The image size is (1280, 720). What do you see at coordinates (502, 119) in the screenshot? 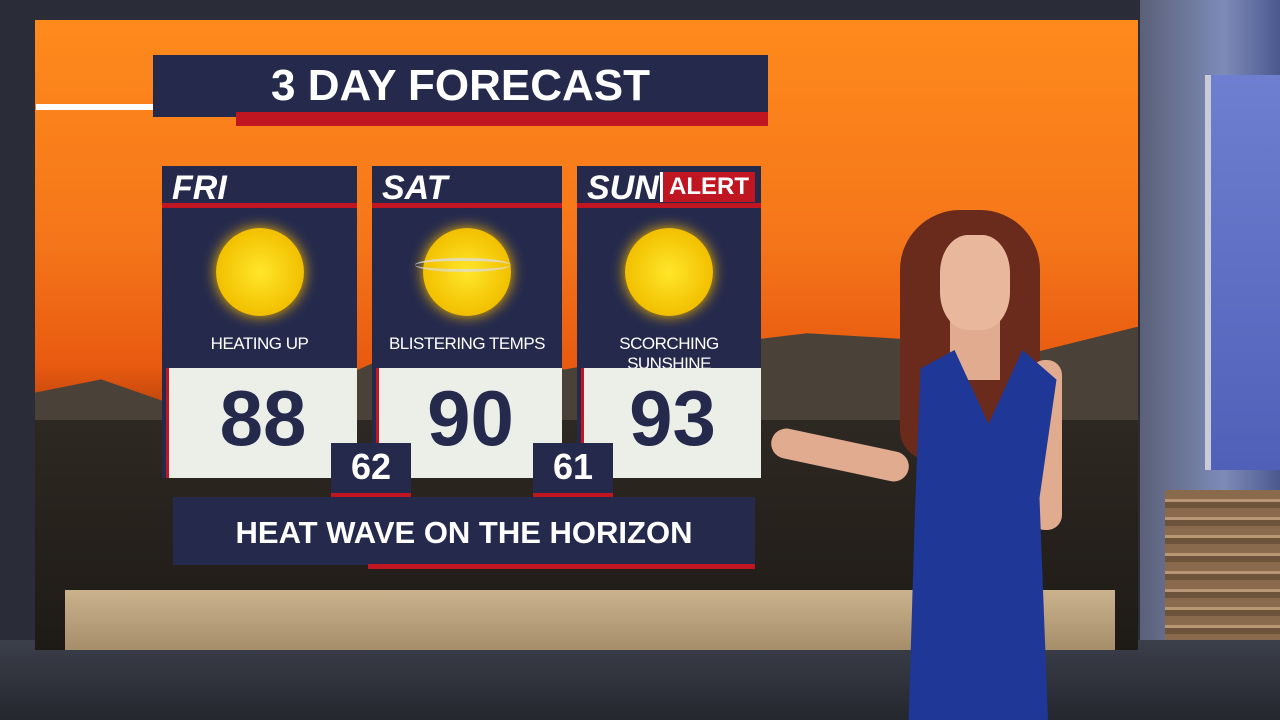
I see `title-underline` at bounding box center [502, 119].